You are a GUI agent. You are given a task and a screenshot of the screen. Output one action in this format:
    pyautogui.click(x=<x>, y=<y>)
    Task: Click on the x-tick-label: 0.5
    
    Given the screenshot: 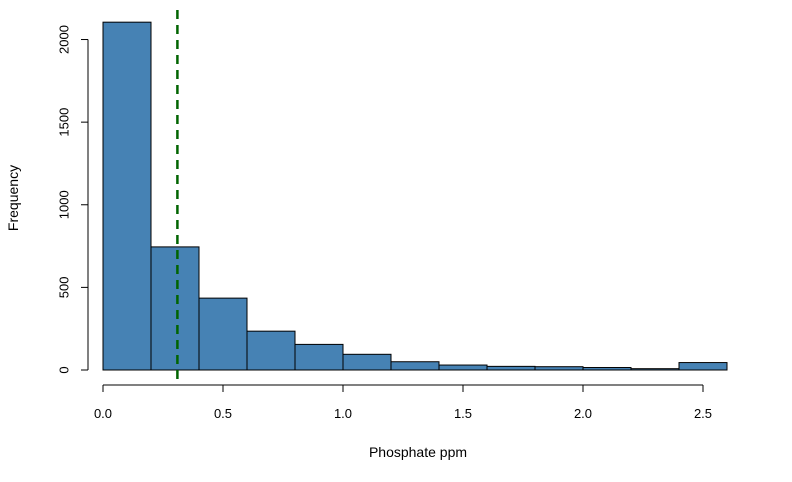 What is the action you would take?
    pyautogui.click(x=223, y=413)
    